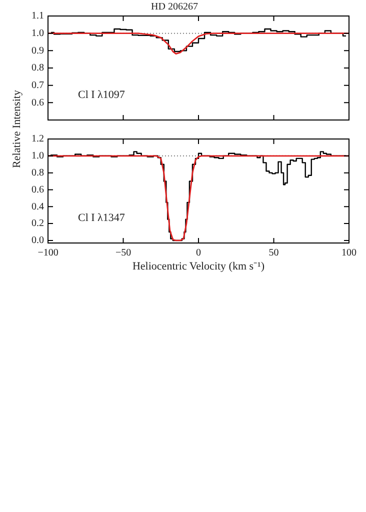  What do you see at coordinates (38, 139) in the screenshot?
I see `y-tick-label: 1.2` at bounding box center [38, 139].